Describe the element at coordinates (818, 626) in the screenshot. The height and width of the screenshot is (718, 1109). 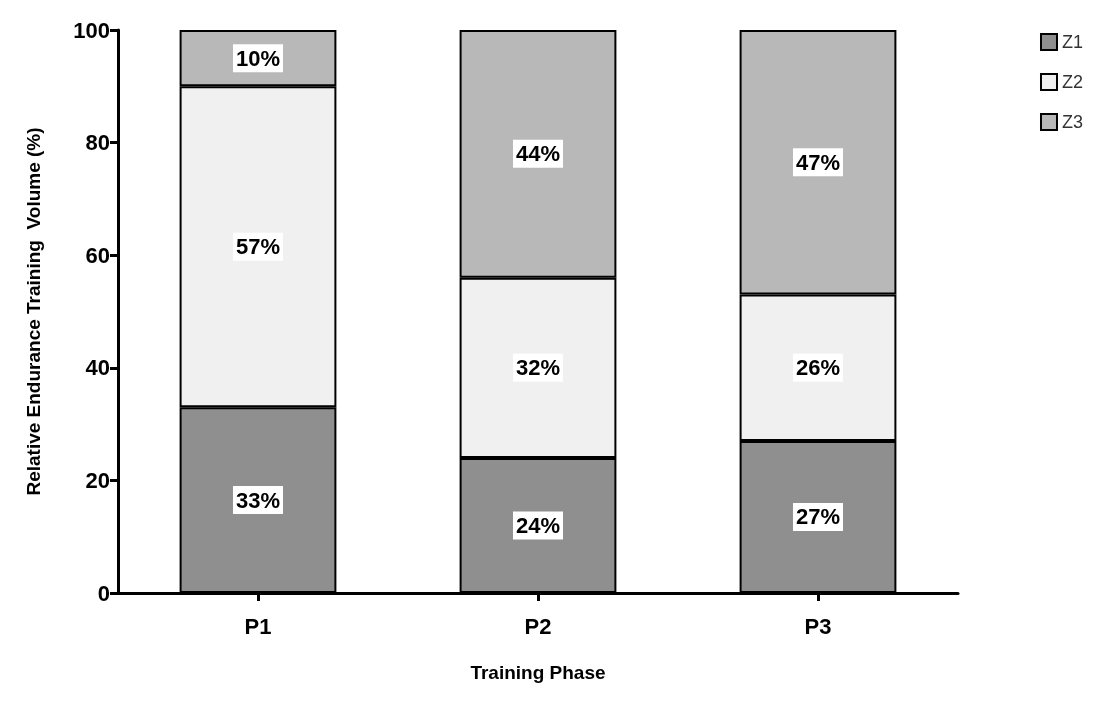
I see `x-tick-label: P3` at that location.